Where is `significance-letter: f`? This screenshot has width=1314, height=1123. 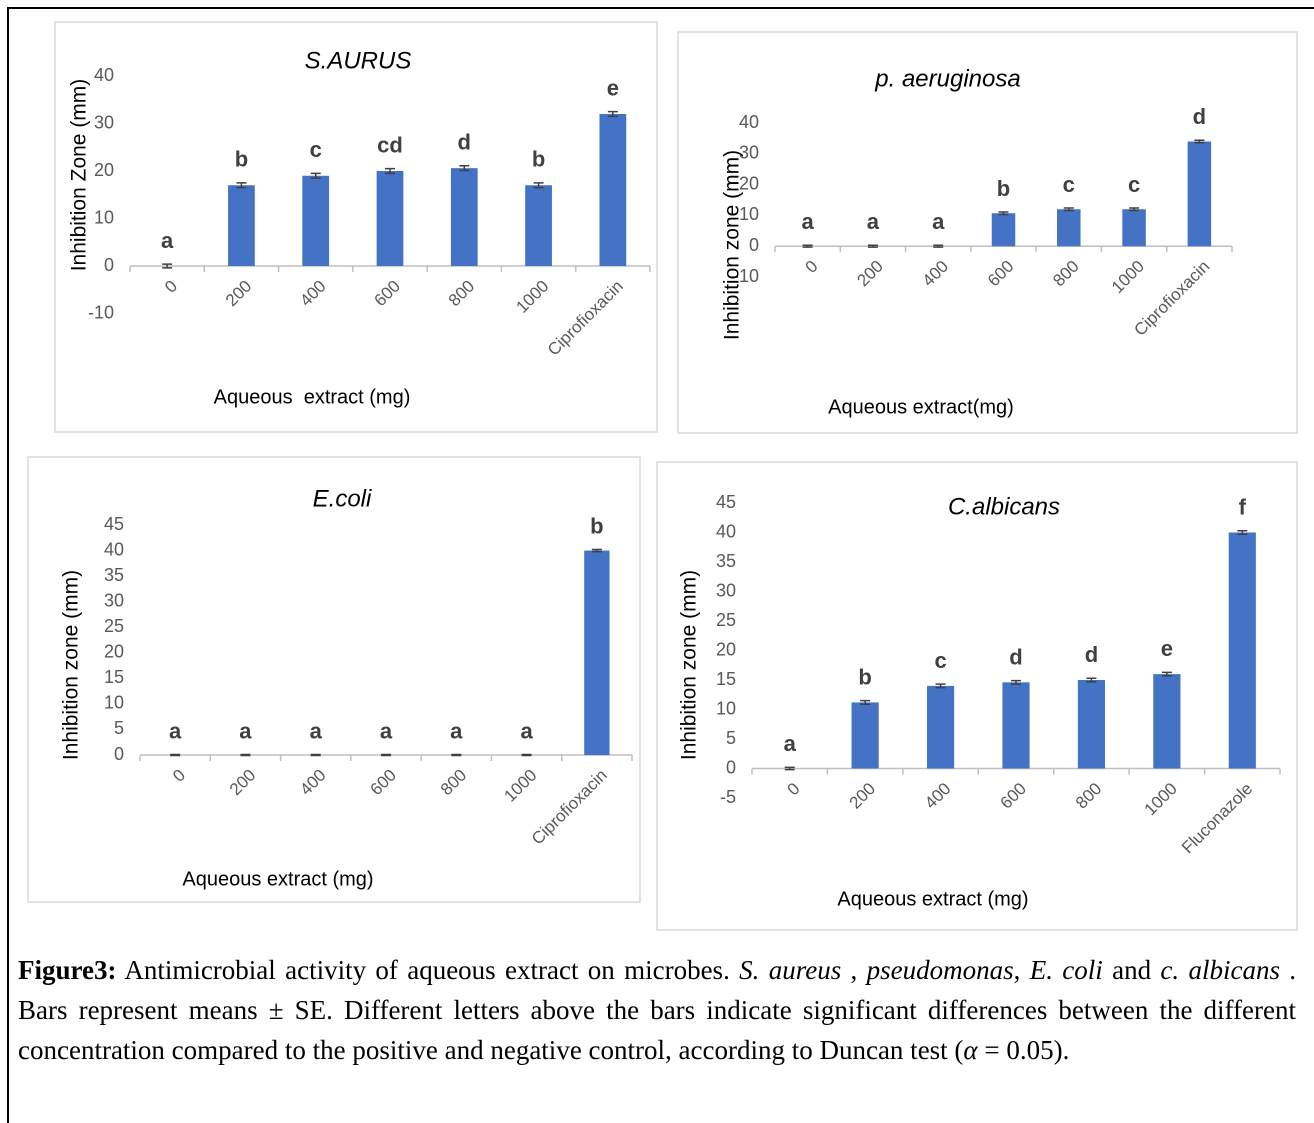 significance-letter: f is located at coordinates (1243, 507).